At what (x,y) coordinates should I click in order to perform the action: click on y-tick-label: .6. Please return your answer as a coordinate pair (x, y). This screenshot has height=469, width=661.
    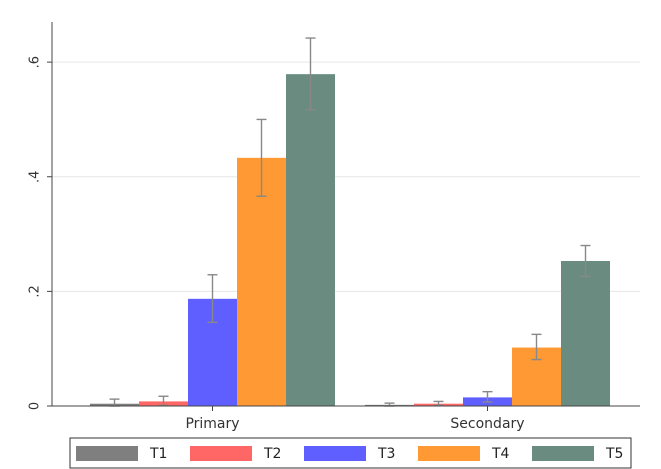
    Looking at the image, I should click on (35, 62).